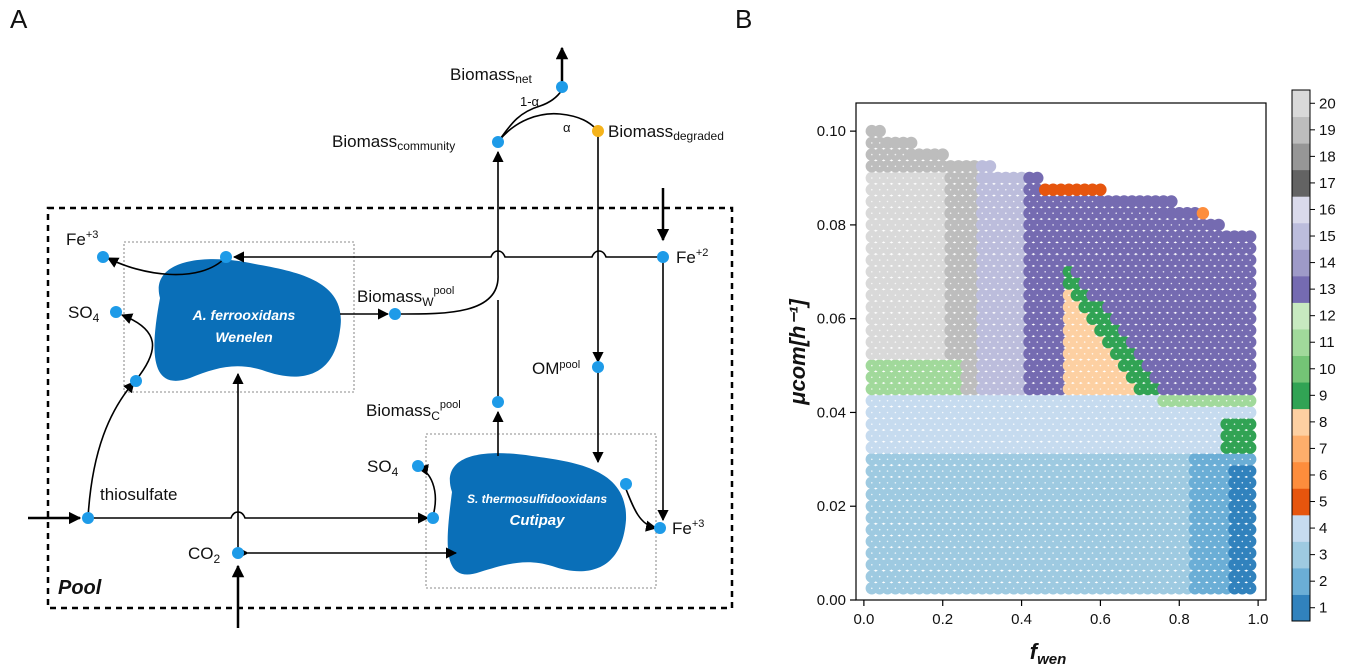  Describe the element at coordinates (19, 19) in the screenshot. I see `panel-label-a: A` at that location.